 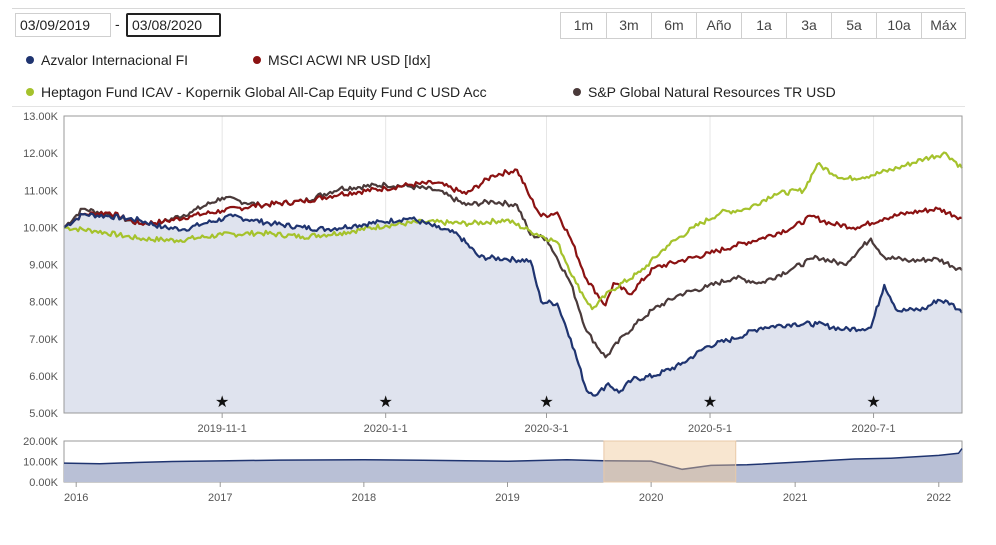 What do you see at coordinates (364, 498) in the screenshot?
I see `navigator-x-tick-label: 2018` at bounding box center [364, 498].